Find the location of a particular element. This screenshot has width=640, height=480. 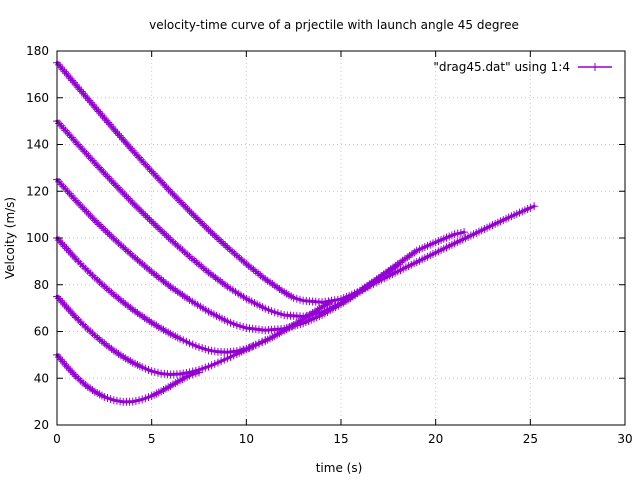

x-tick-label: 25 is located at coordinates (530, 439).